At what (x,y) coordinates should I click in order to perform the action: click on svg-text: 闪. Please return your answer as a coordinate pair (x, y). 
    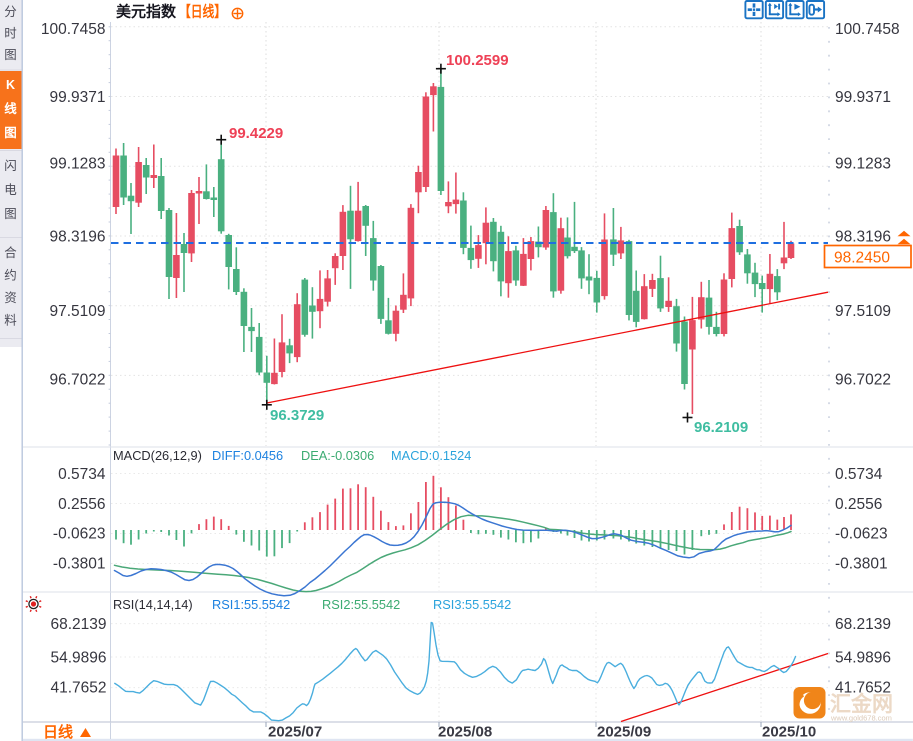
    Looking at the image, I should click on (10, 166).